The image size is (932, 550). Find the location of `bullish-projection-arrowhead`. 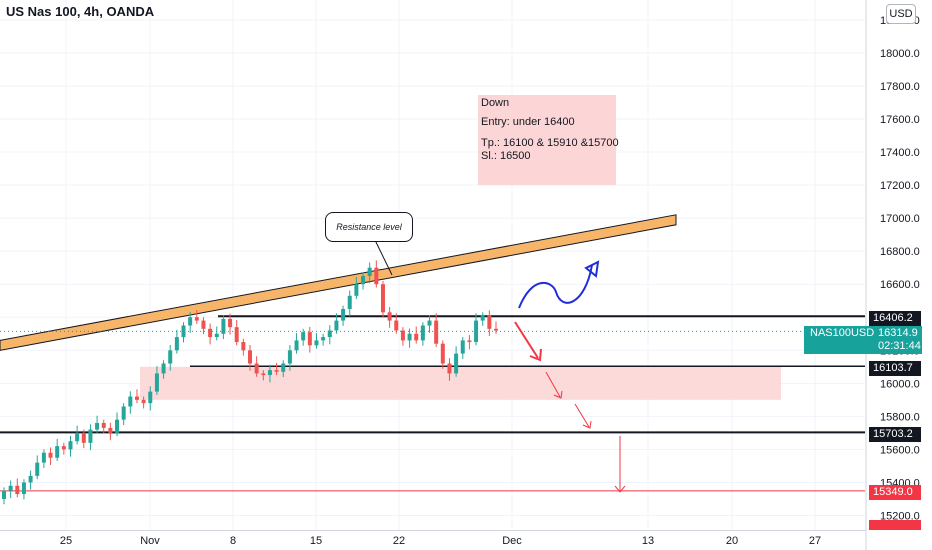

bullish-projection-arrowhead is located at coordinates (592, 269).